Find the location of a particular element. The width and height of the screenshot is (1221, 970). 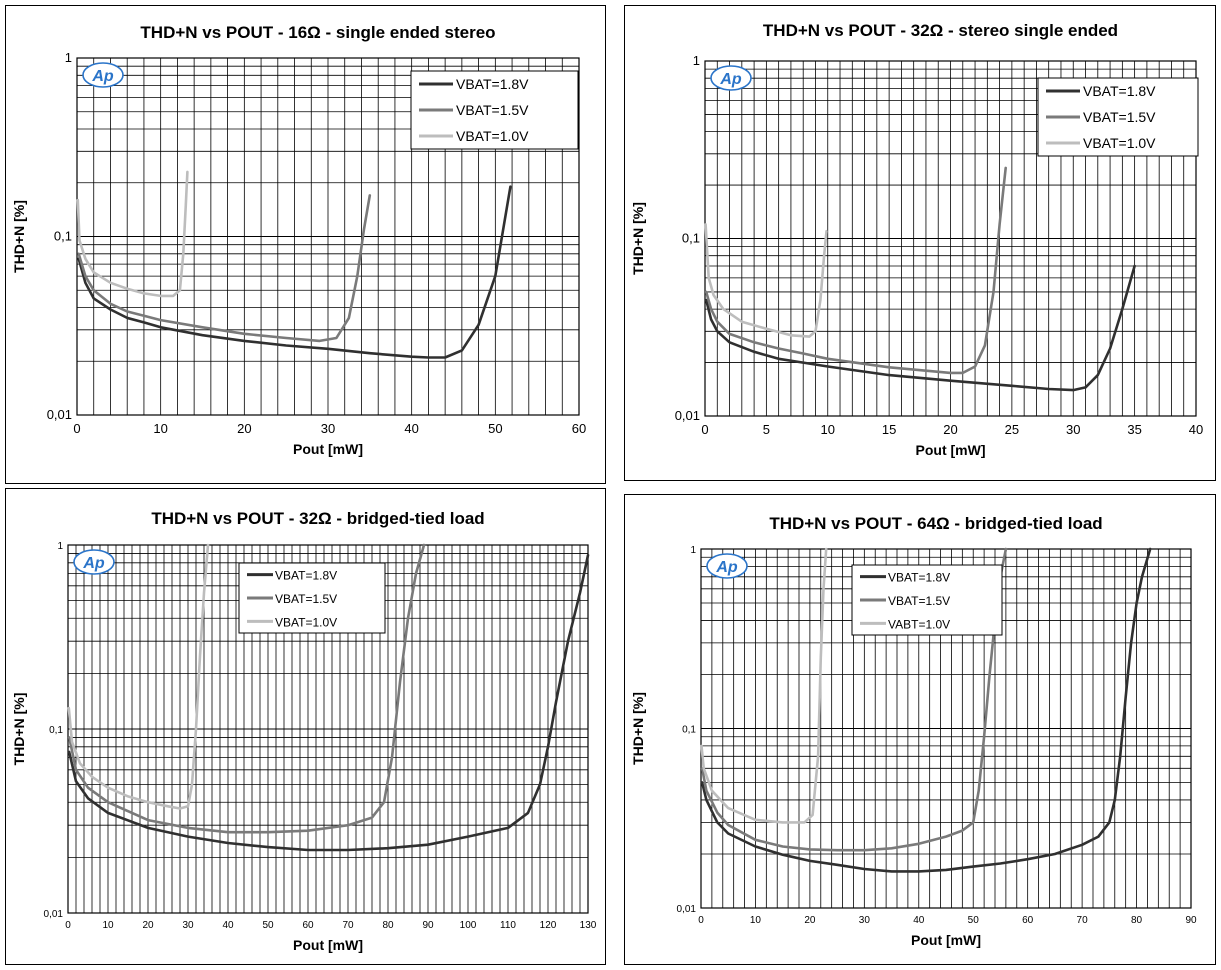

grid is located at coordinates (946, 729).